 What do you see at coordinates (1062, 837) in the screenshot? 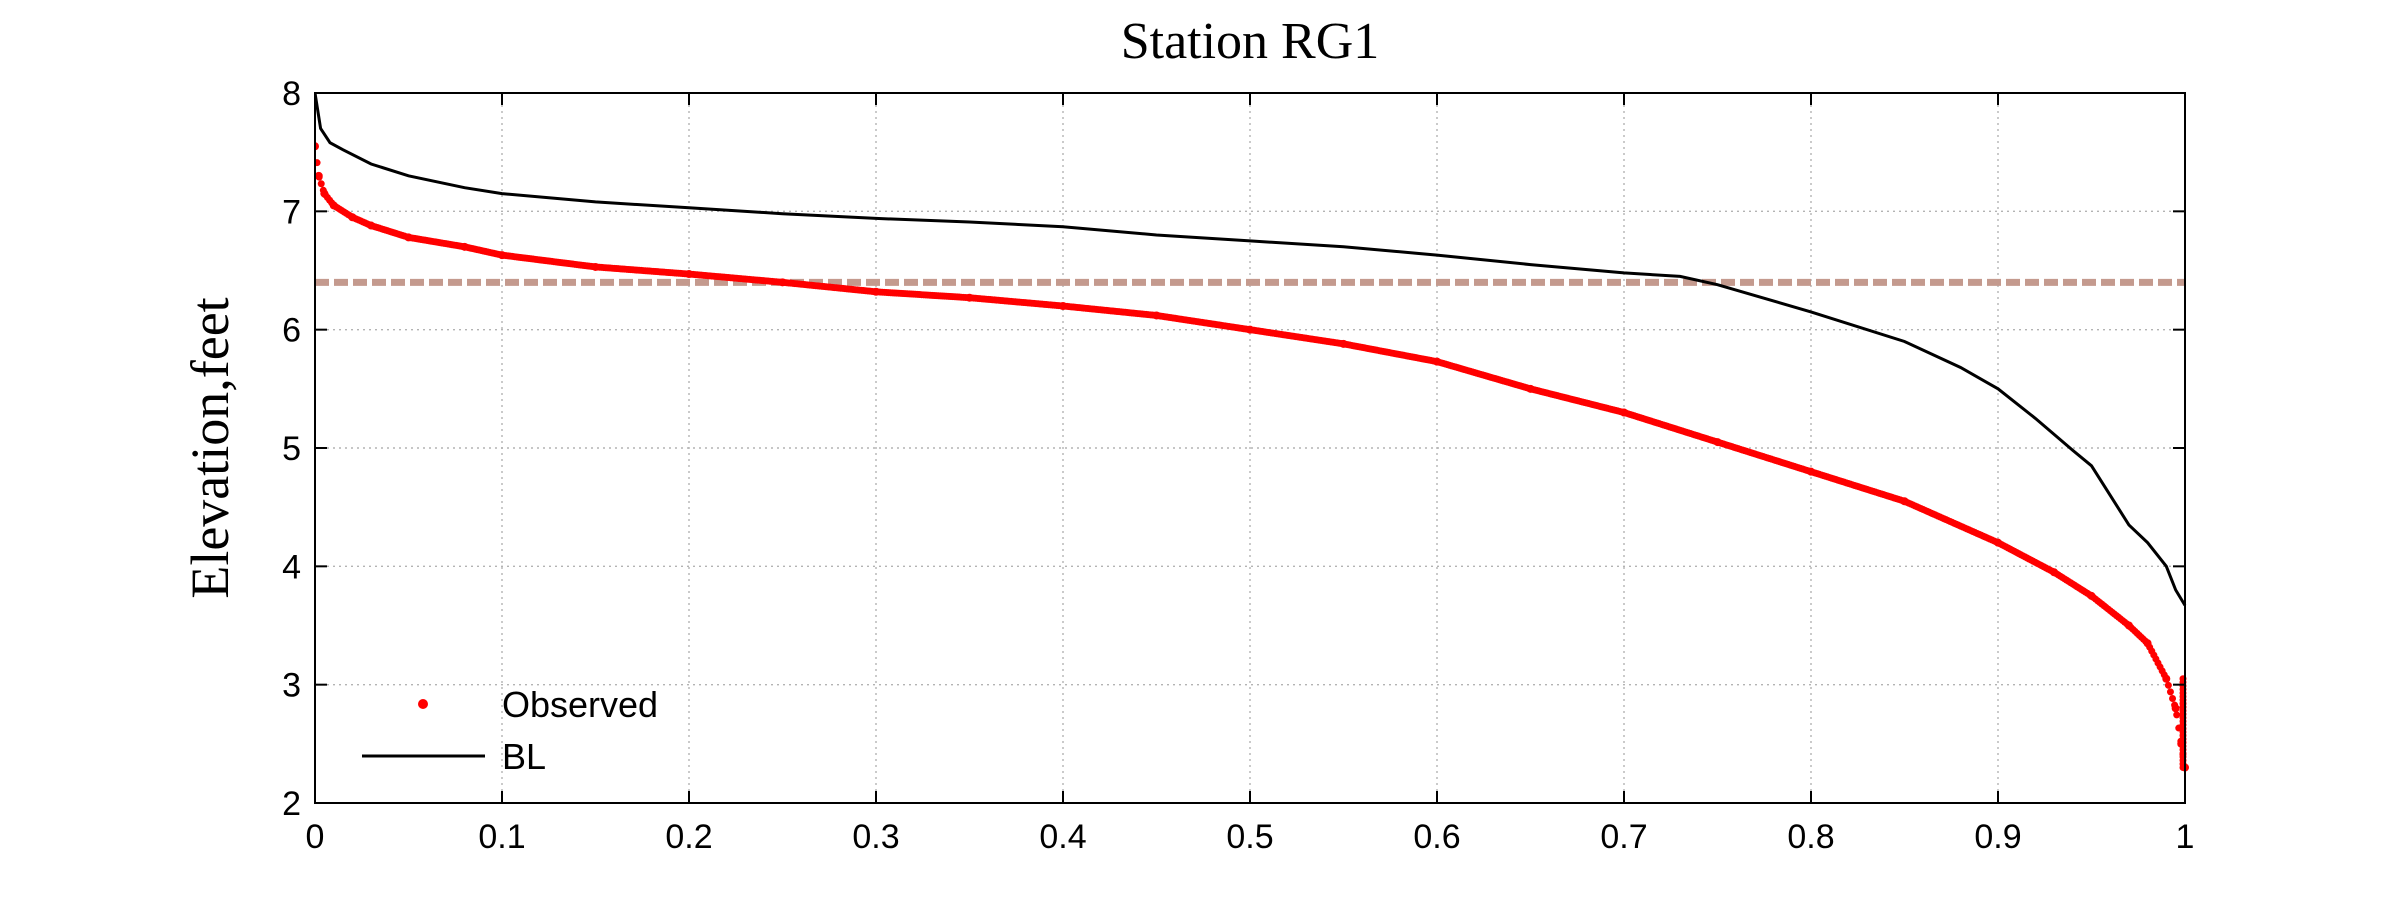
I see `x-tick-label: 0.4` at bounding box center [1062, 837].